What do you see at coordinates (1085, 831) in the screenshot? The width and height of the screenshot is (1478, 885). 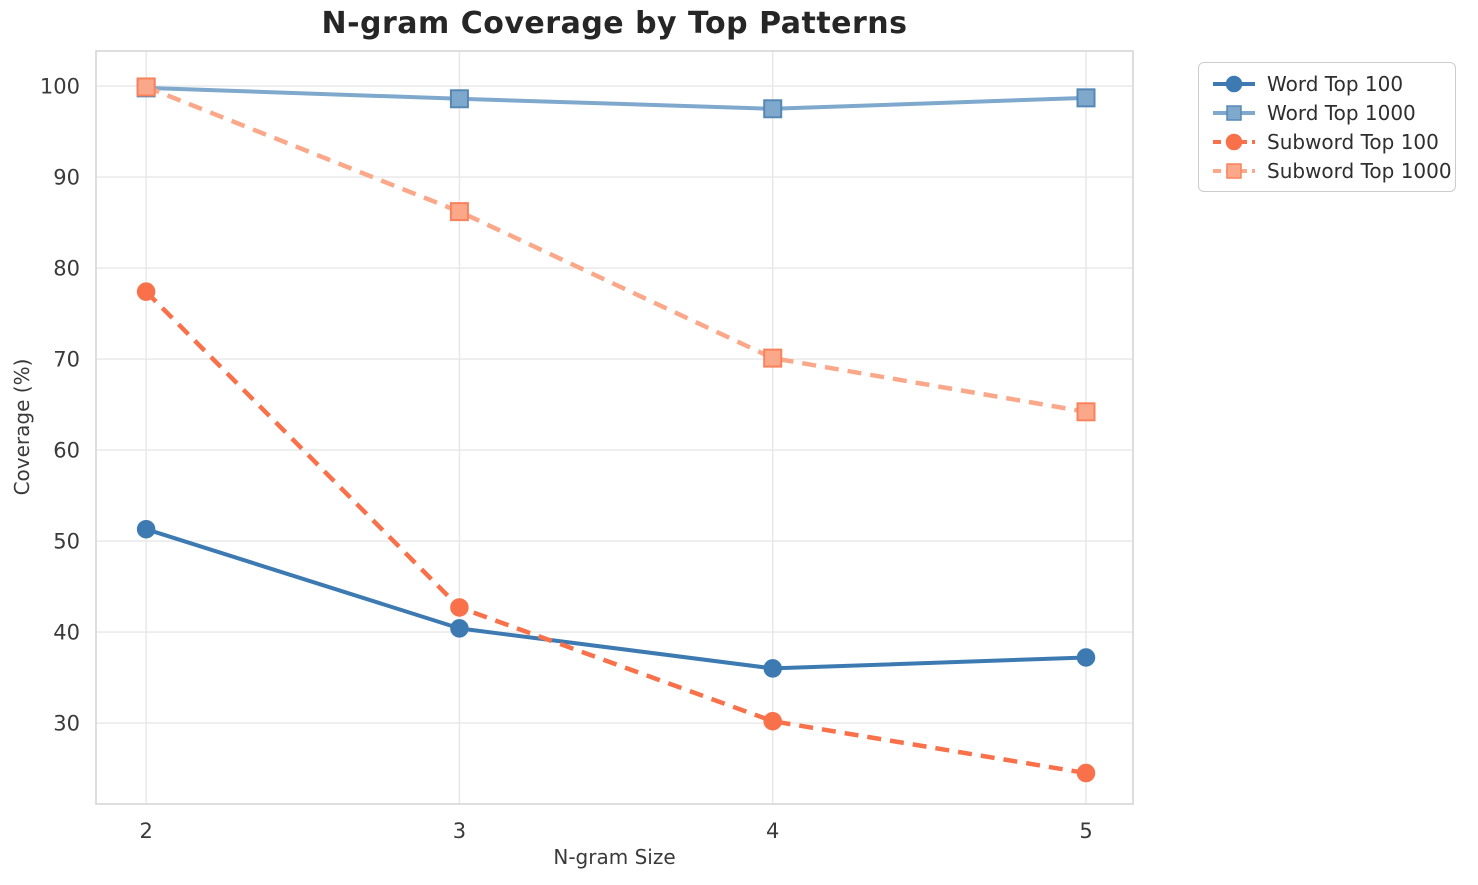 I see `x-tick-label: 5` at bounding box center [1085, 831].